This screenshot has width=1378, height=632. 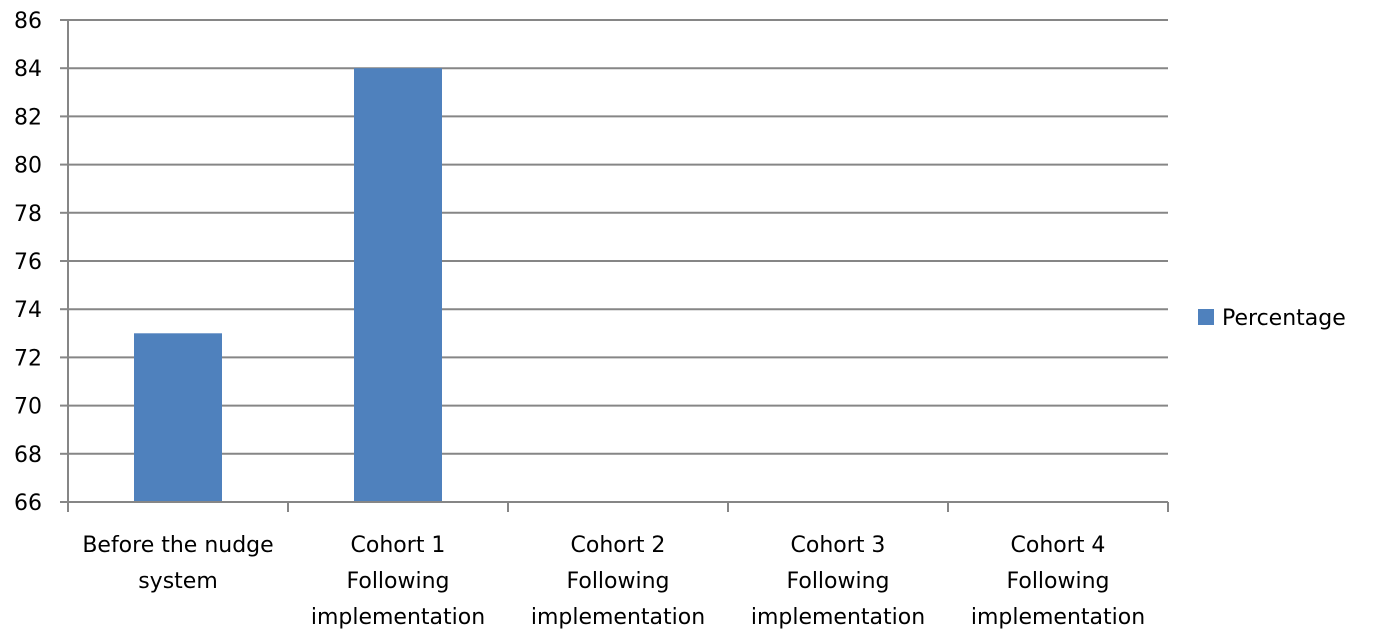 I want to click on y-tick-label: 72, so click(x=28, y=358).